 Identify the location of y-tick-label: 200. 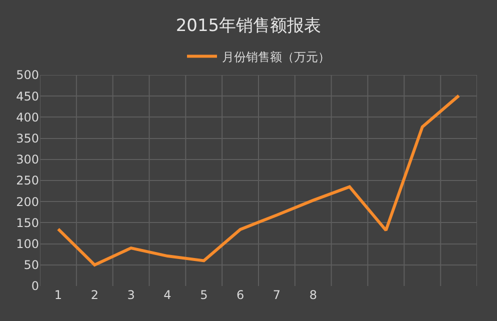
(27, 201).